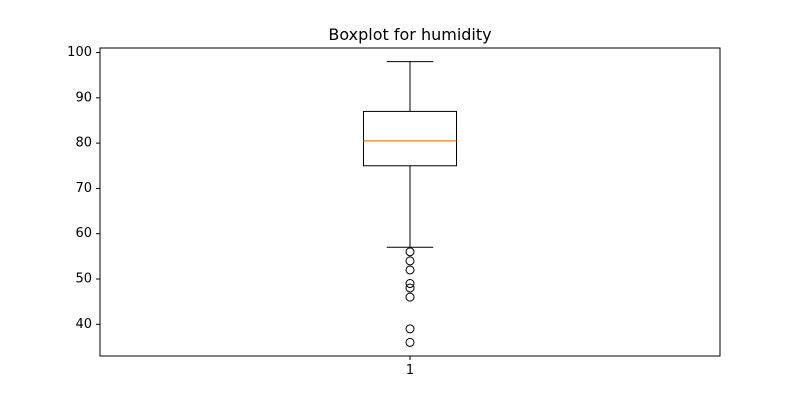 The image size is (800, 400). Describe the element at coordinates (83, 324) in the screenshot. I see `y-tick-label: 40` at that location.